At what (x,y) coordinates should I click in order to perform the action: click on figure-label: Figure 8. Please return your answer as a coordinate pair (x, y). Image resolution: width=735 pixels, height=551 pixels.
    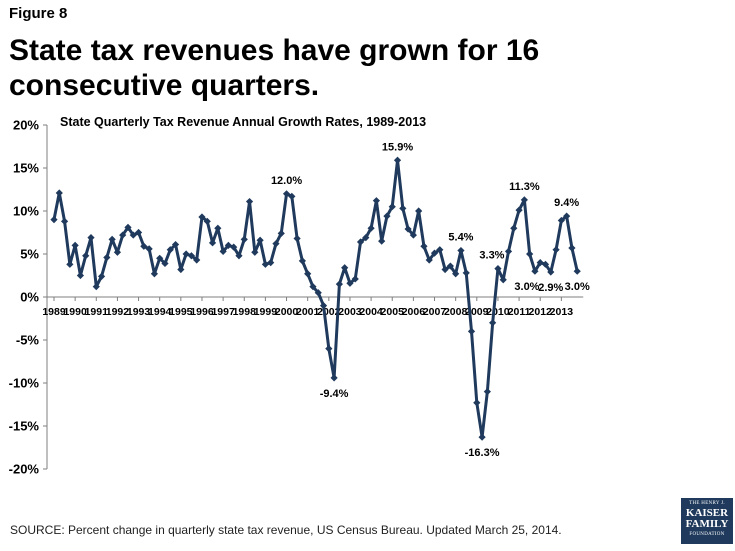
    Looking at the image, I should click on (38, 13).